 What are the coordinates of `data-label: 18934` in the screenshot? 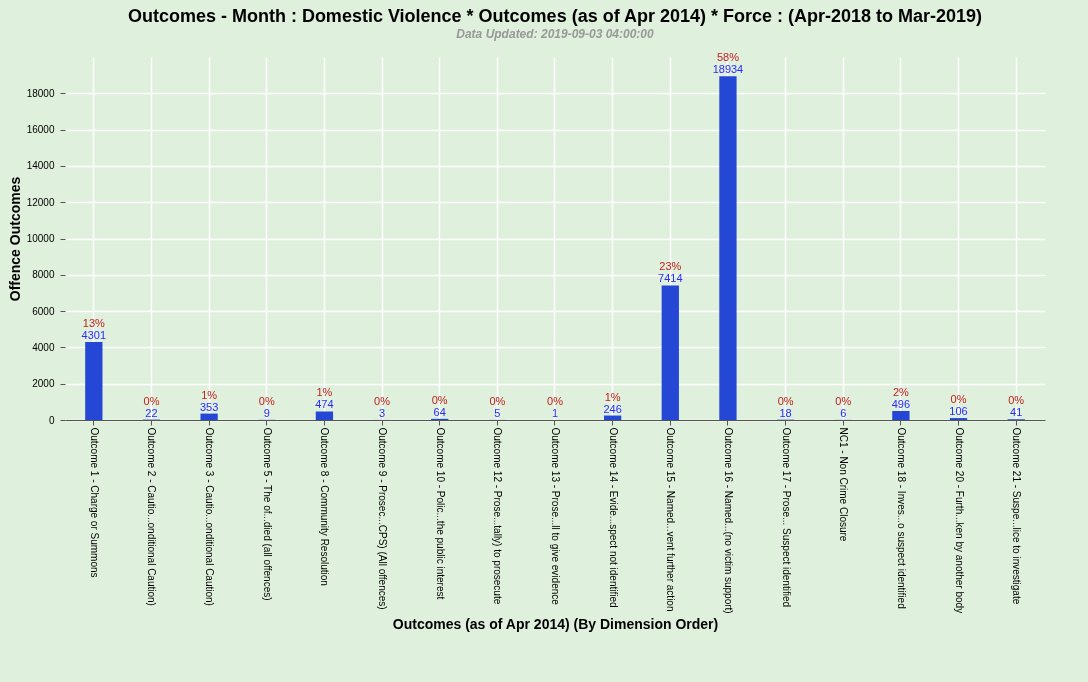 It's located at (728, 69).